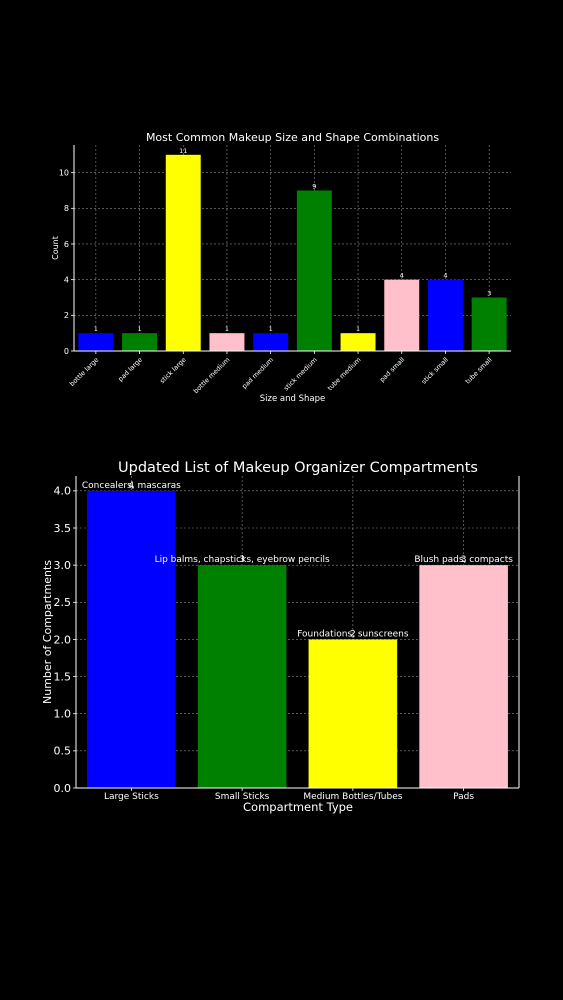 The width and height of the screenshot is (563, 1000). Describe the element at coordinates (242, 797) in the screenshot. I see `x-tick-label: Small Sticks` at that location.